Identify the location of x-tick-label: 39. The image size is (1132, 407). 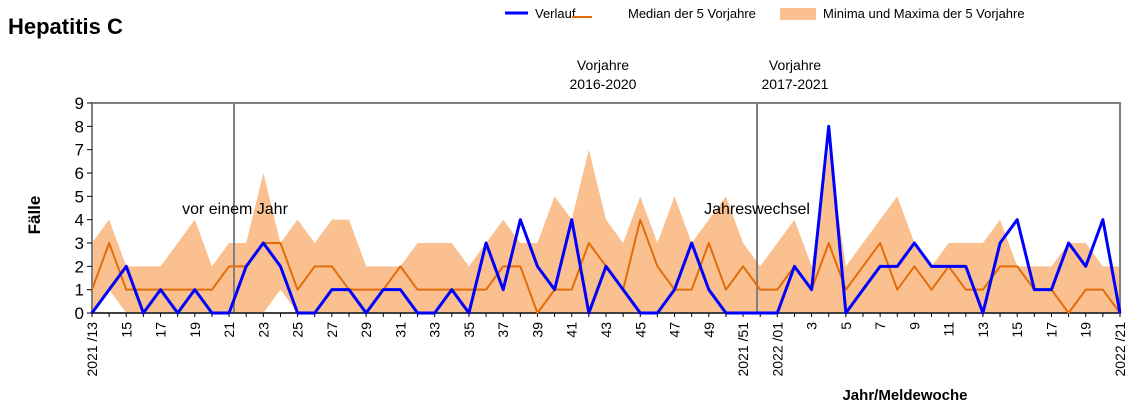
(537, 330).